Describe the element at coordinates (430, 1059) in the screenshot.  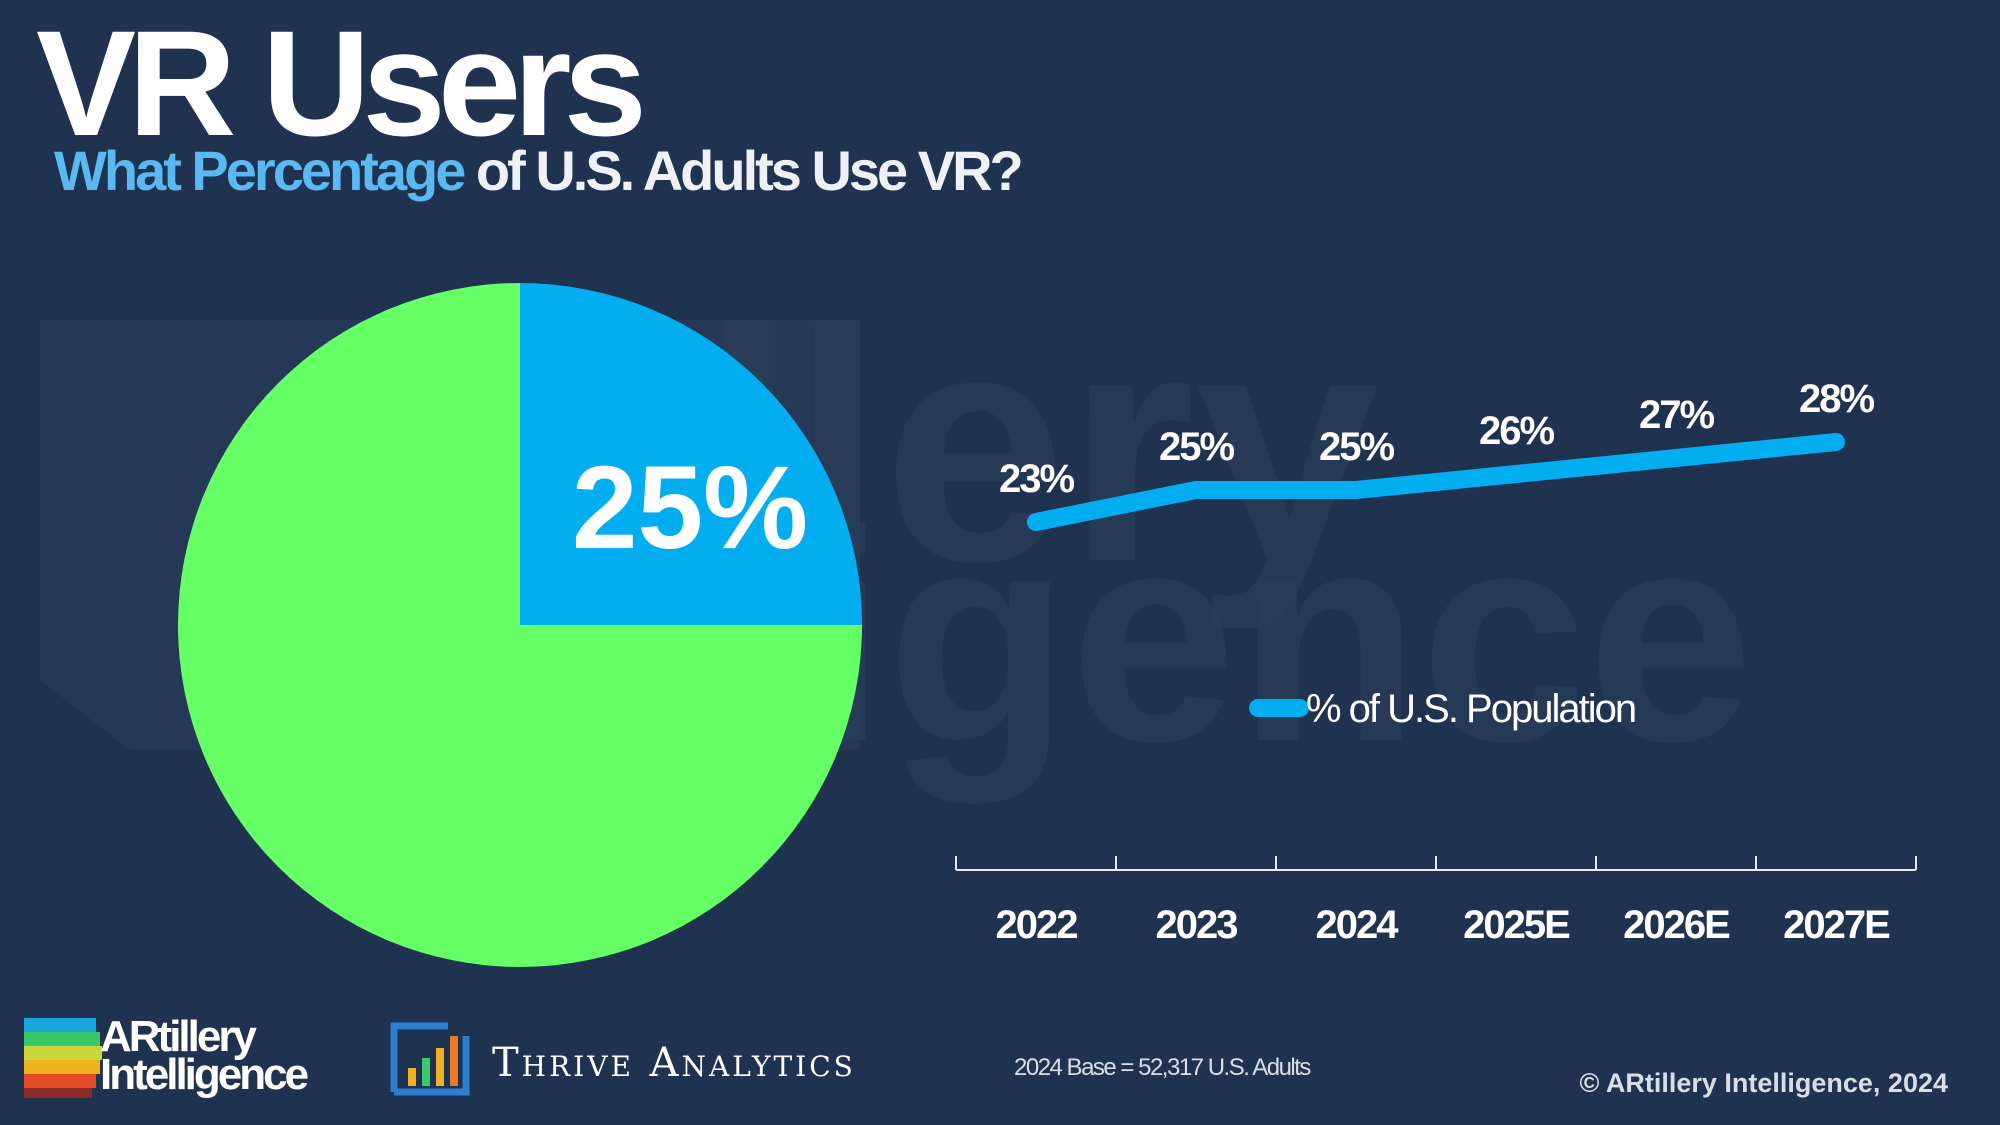
I see `thrive-analytics-logo-icon` at that location.